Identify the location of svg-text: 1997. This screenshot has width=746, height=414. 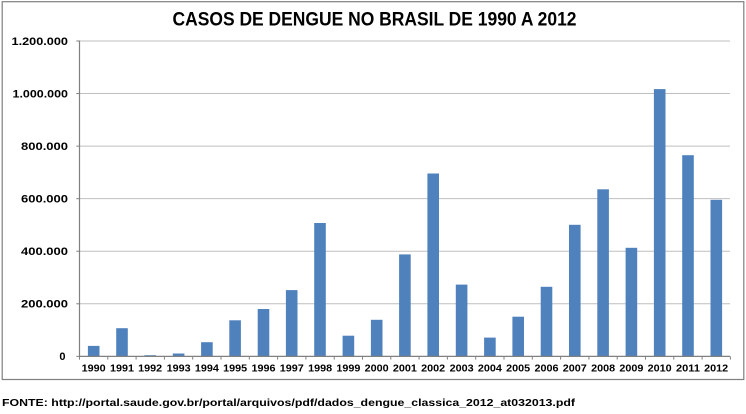
(292, 369).